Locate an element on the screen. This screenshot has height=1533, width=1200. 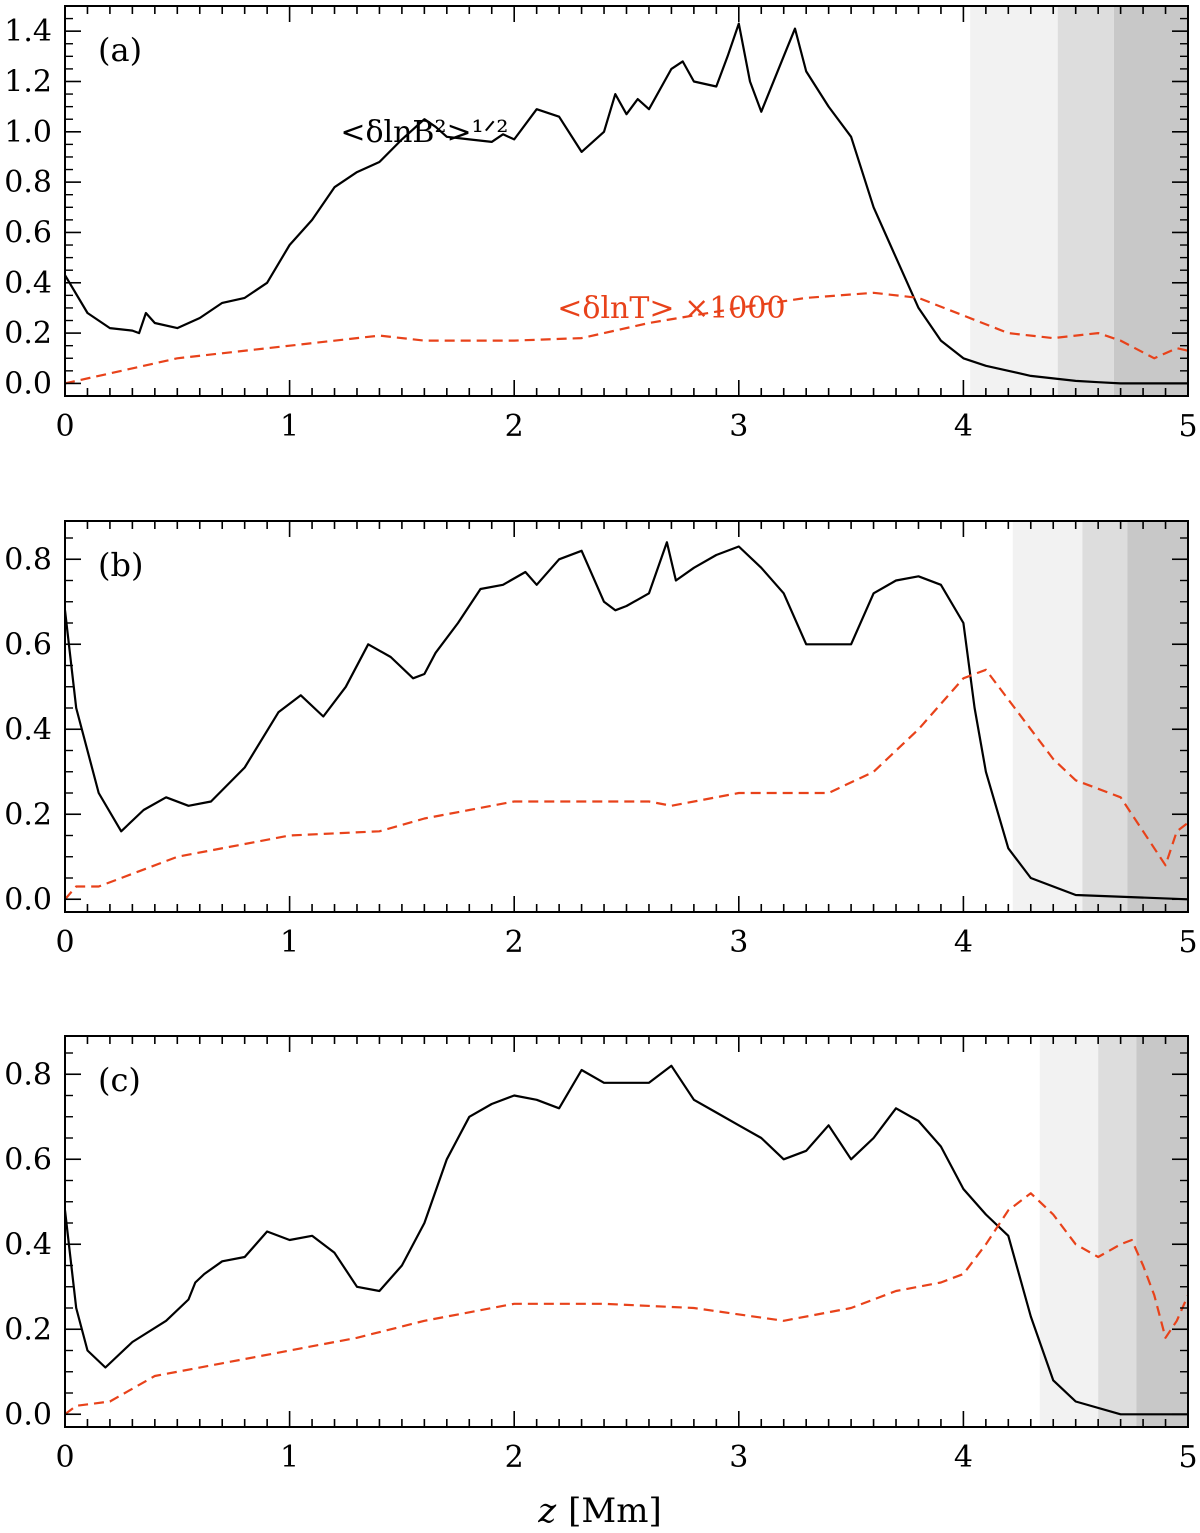
x-axis-unit: [Mm] is located at coordinates (615, 1511).